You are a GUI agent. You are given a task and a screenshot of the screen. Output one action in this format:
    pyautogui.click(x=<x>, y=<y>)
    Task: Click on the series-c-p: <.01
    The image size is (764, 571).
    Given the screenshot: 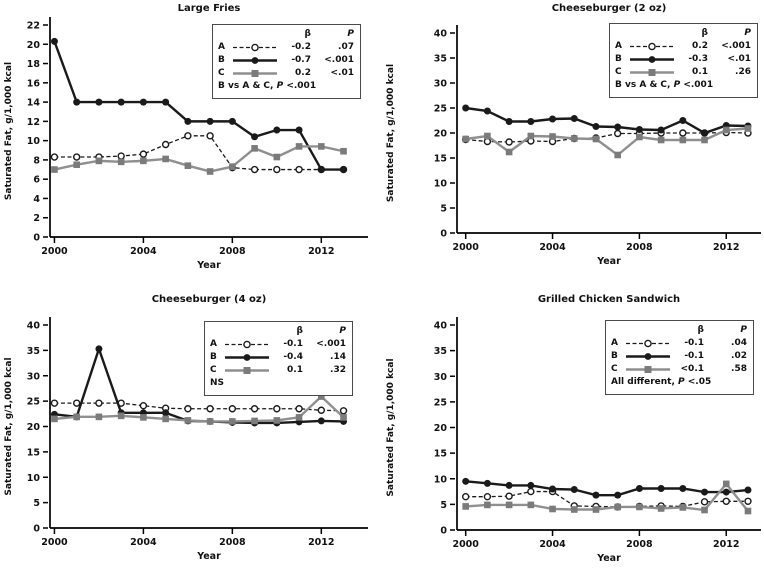 What is the action you would take?
    pyautogui.click(x=342, y=73)
    